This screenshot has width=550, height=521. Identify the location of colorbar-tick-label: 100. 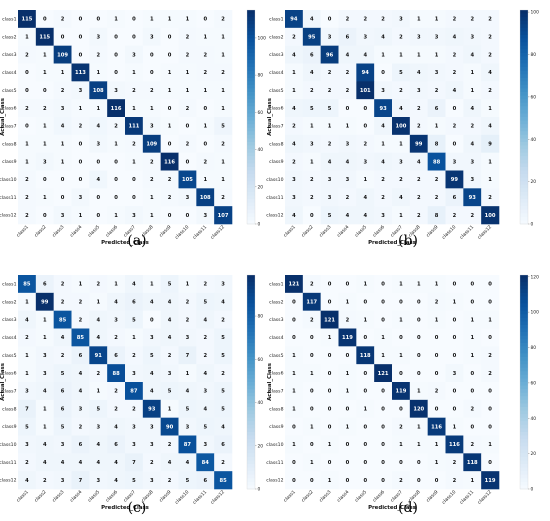
(535, 13).